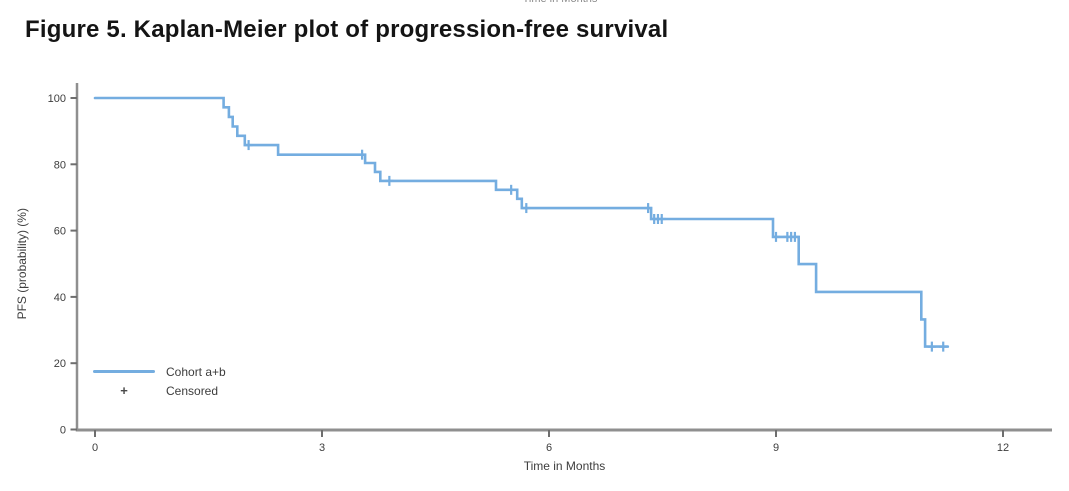 This screenshot has width=1069, height=491. Describe the element at coordinates (192, 390) in the screenshot. I see `legend-item-label: Censored` at that location.